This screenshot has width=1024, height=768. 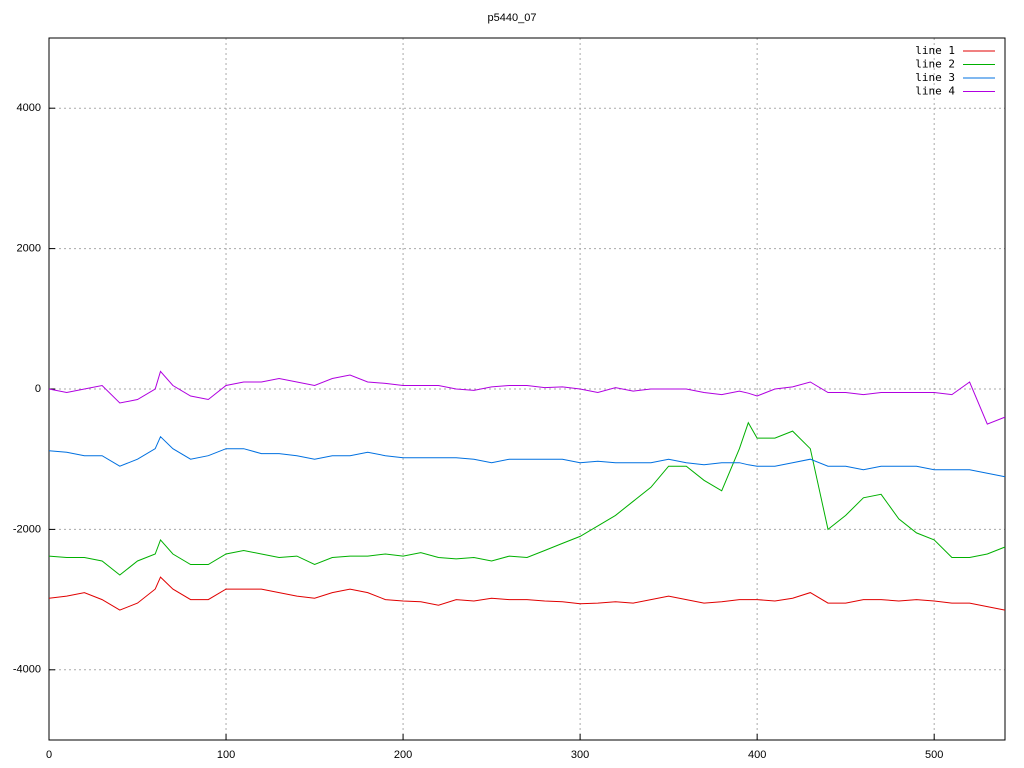 What do you see at coordinates (49, 755) in the screenshot?
I see `x-tick-label: 0` at bounding box center [49, 755].